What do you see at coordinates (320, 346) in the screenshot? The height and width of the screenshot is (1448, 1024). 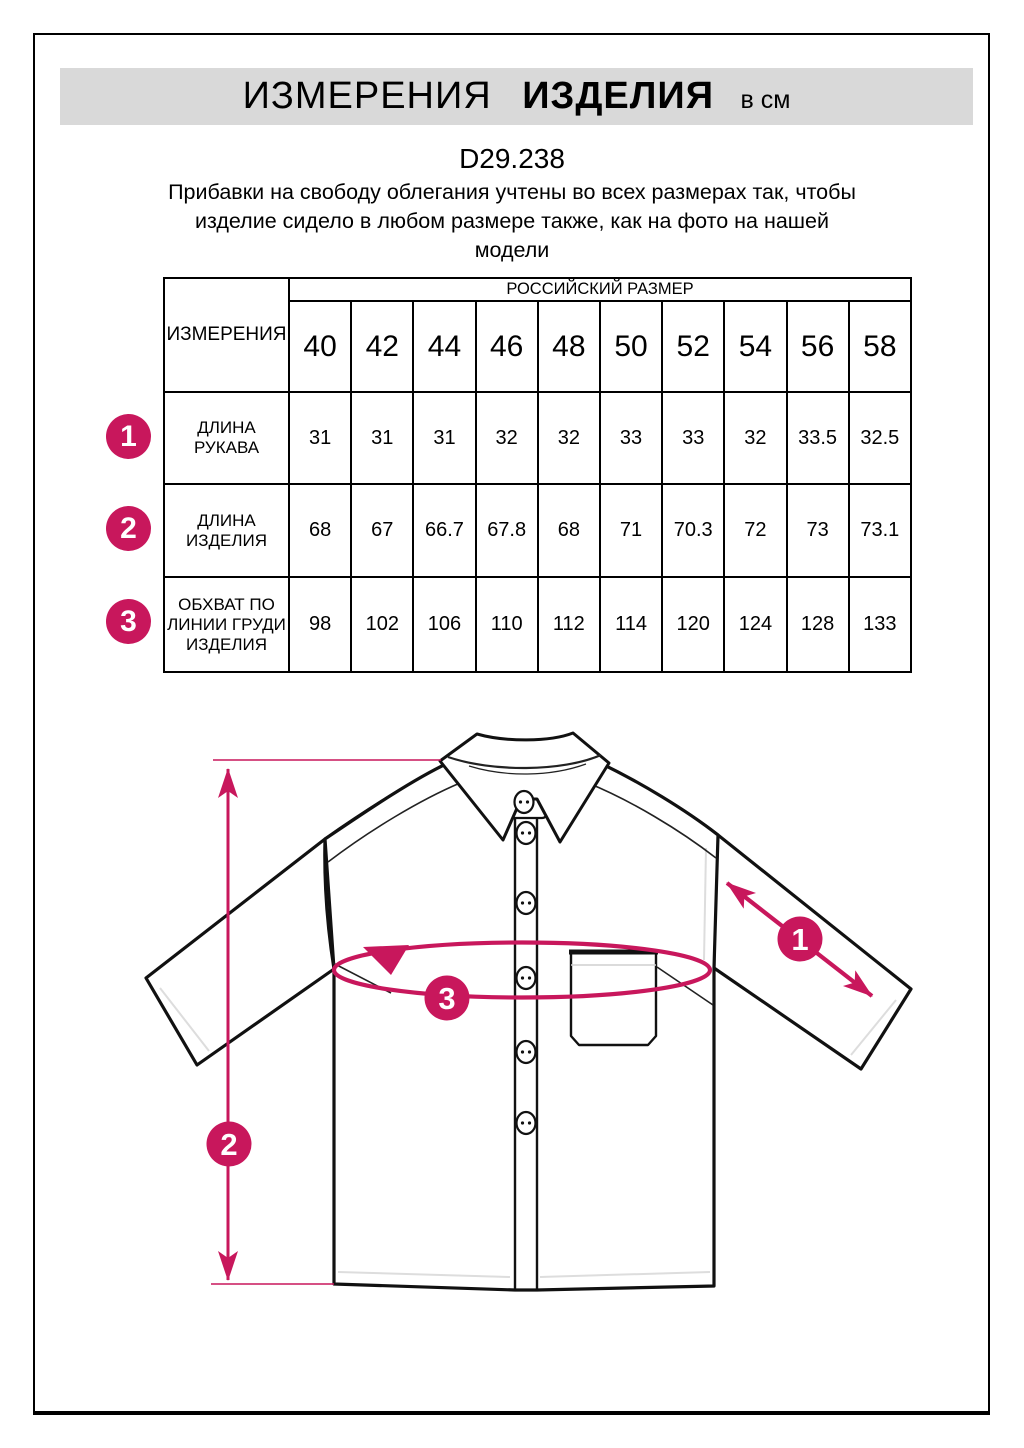 I see `size-header-cell: 40` at bounding box center [320, 346].